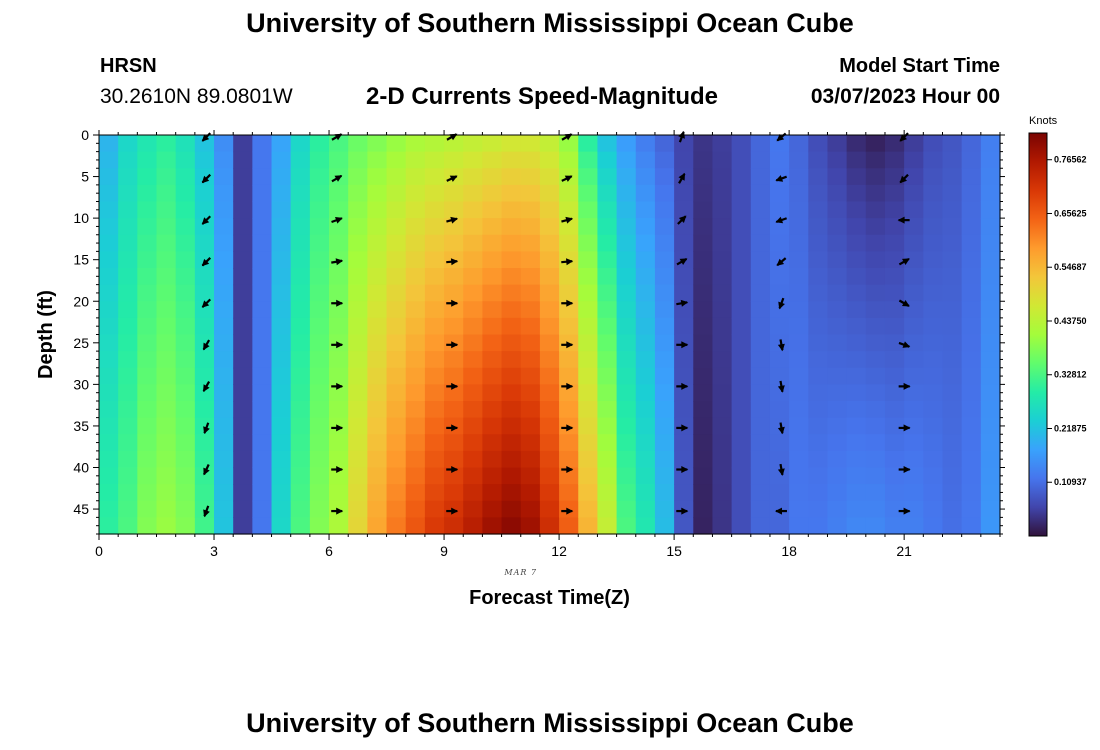  I want to click on y-tick-label: 45, so click(81, 509).